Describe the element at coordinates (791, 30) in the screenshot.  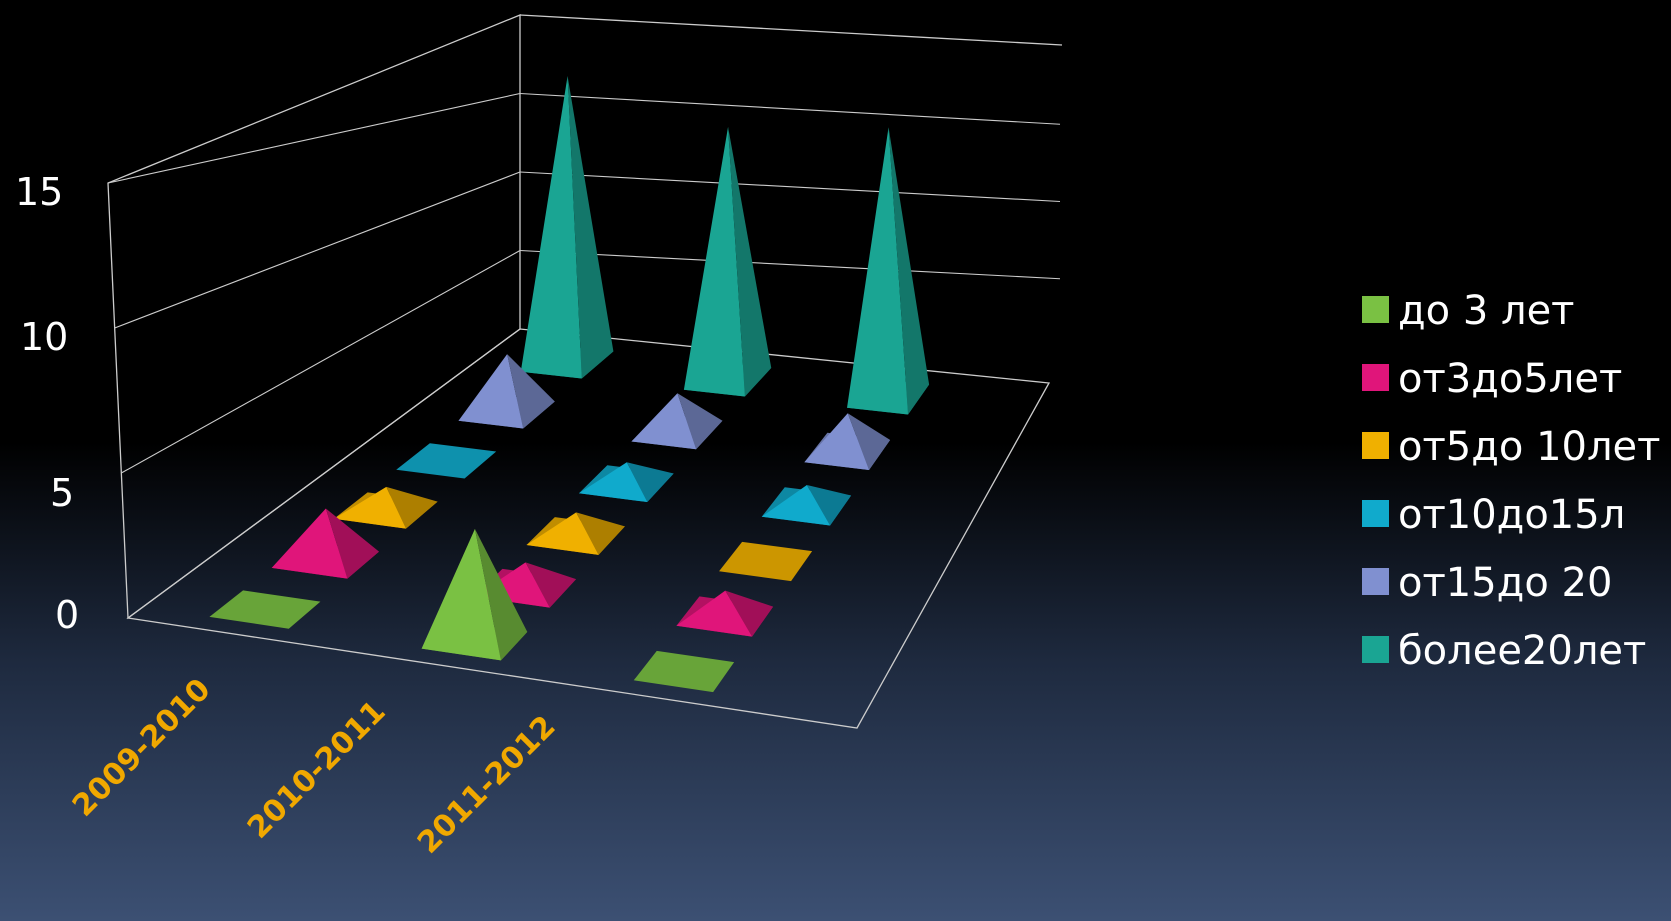
I see `back-wall-edge` at that location.